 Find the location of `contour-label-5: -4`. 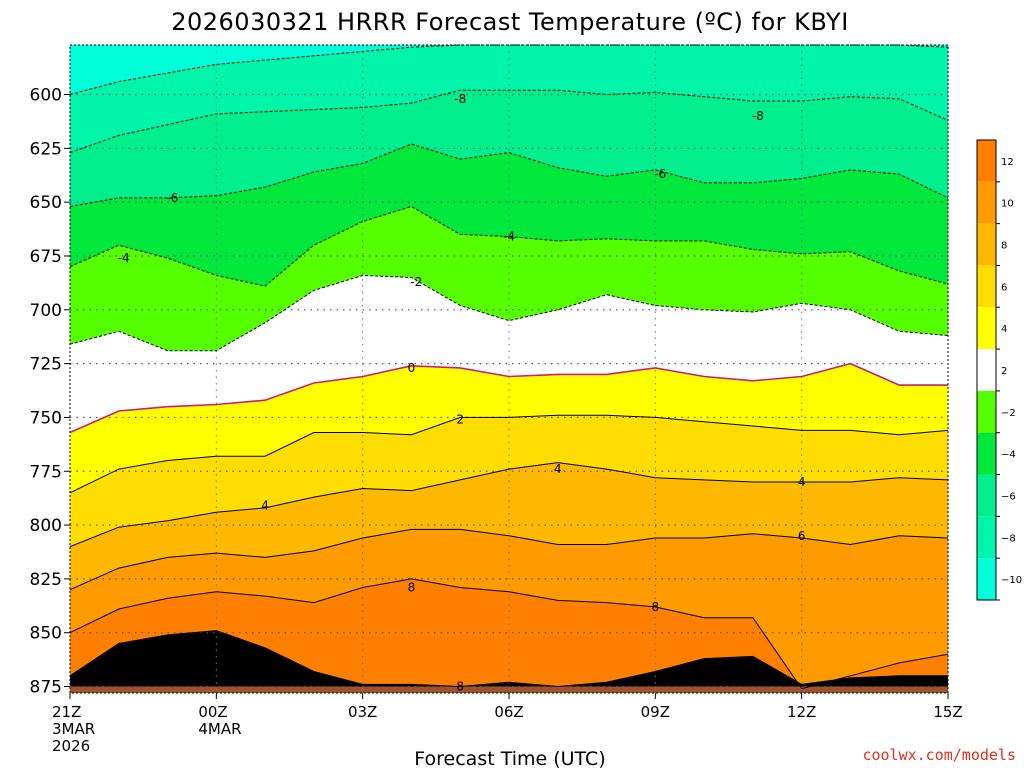

contour-label-5: -4 is located at coordinates (509, 237).